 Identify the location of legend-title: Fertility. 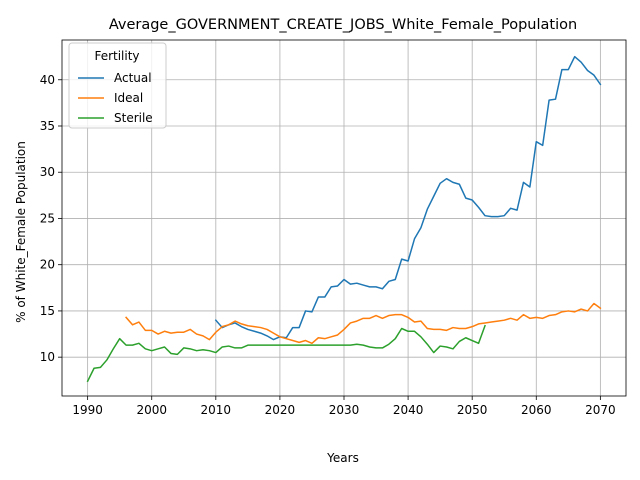
(116, 56).